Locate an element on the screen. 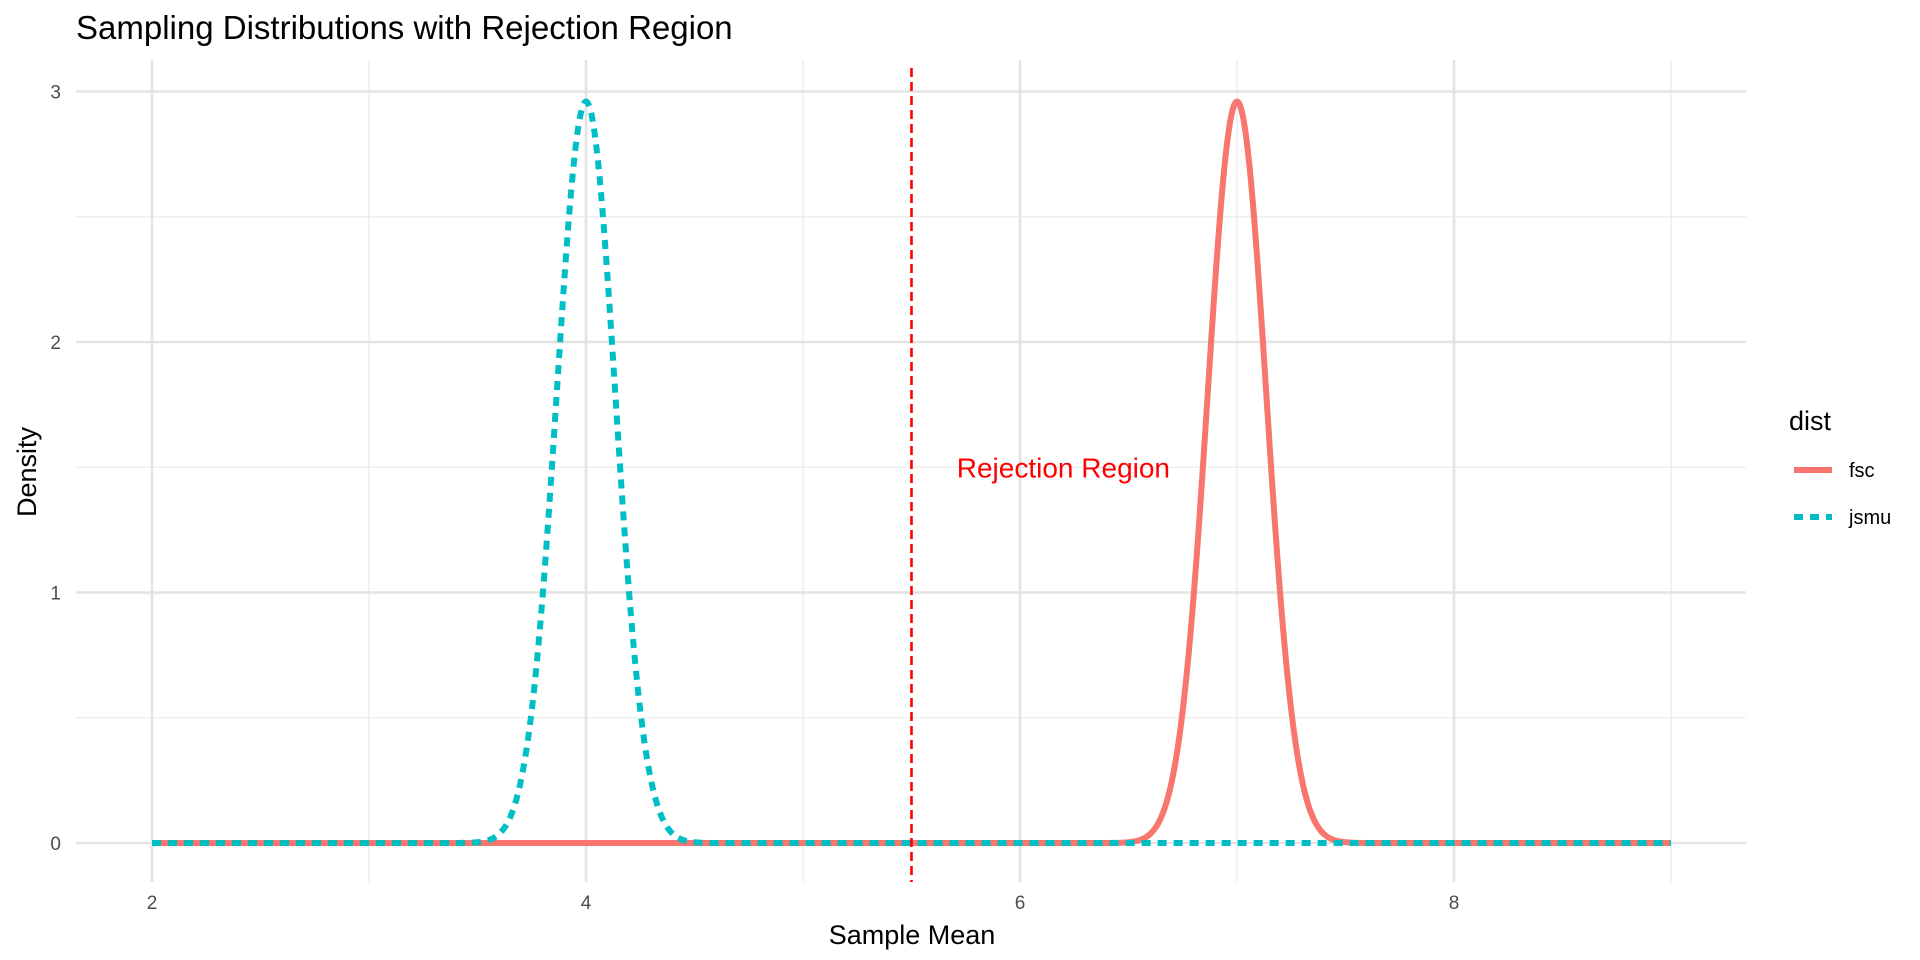  x-axis-title: Sample Mean is located at coordinates (912, 935).